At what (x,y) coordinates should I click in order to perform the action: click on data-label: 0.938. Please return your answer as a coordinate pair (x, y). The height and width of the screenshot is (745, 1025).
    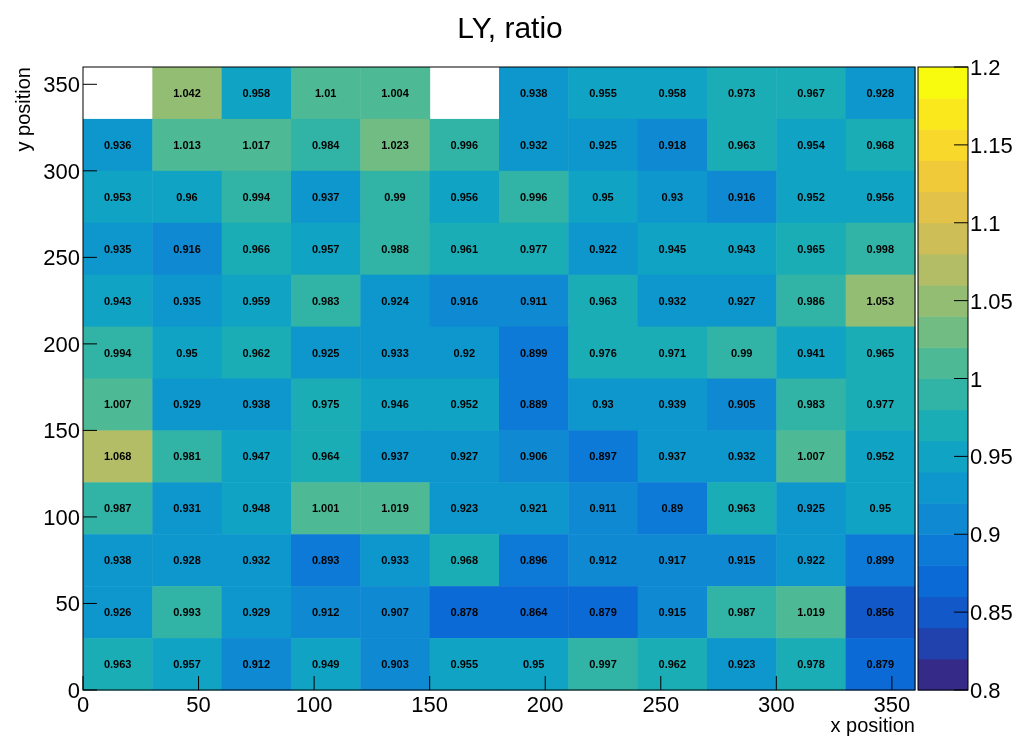
    Looking at the image, I should click on (533, 92).